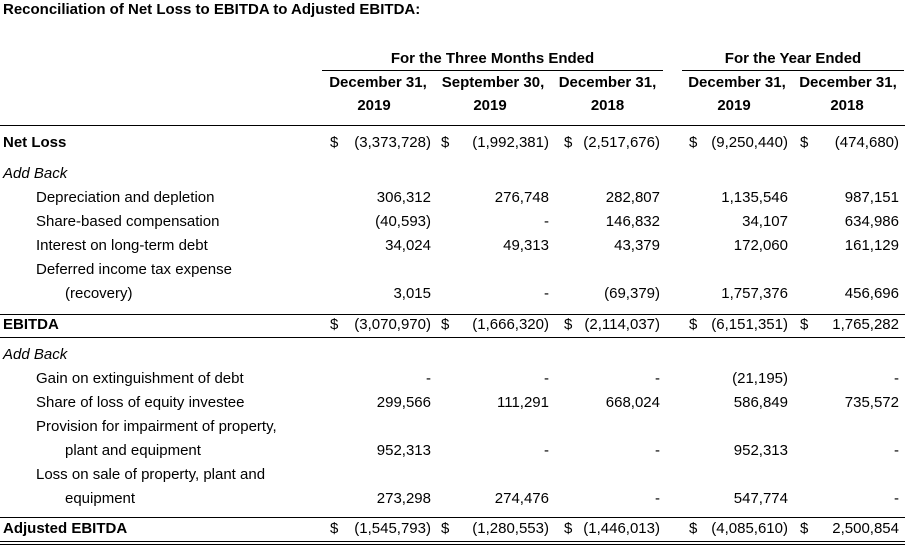 Image resolution: width=905 pixels, height=552 pixels. What do you see at coordinates (865, 324) in the screenshot?
I see `cell-value: 1,765,282` at bounding box center [865, 324].